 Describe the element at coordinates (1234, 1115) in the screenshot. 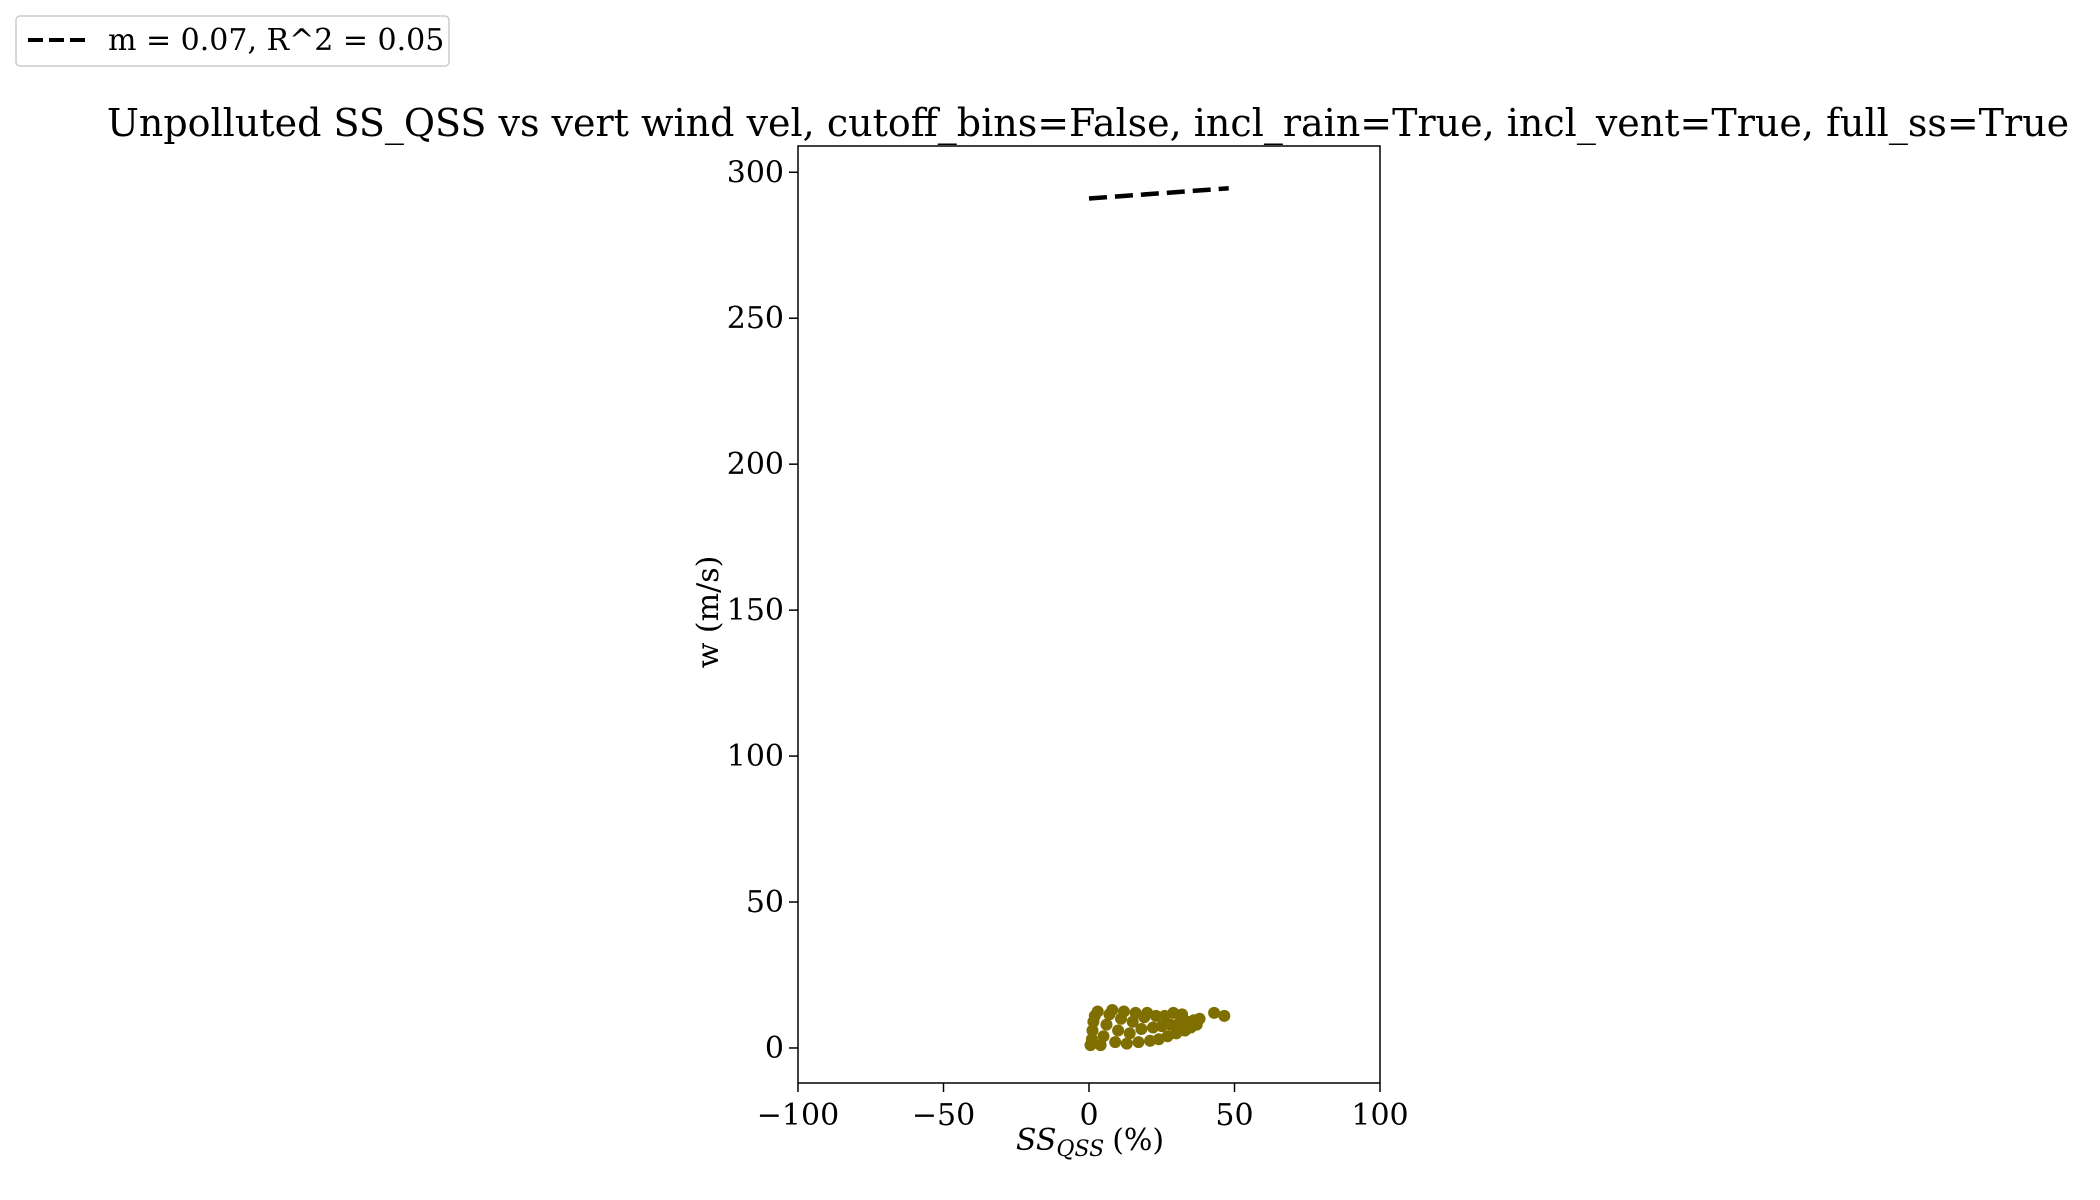

I see `x-tick-label: 50` at that location.